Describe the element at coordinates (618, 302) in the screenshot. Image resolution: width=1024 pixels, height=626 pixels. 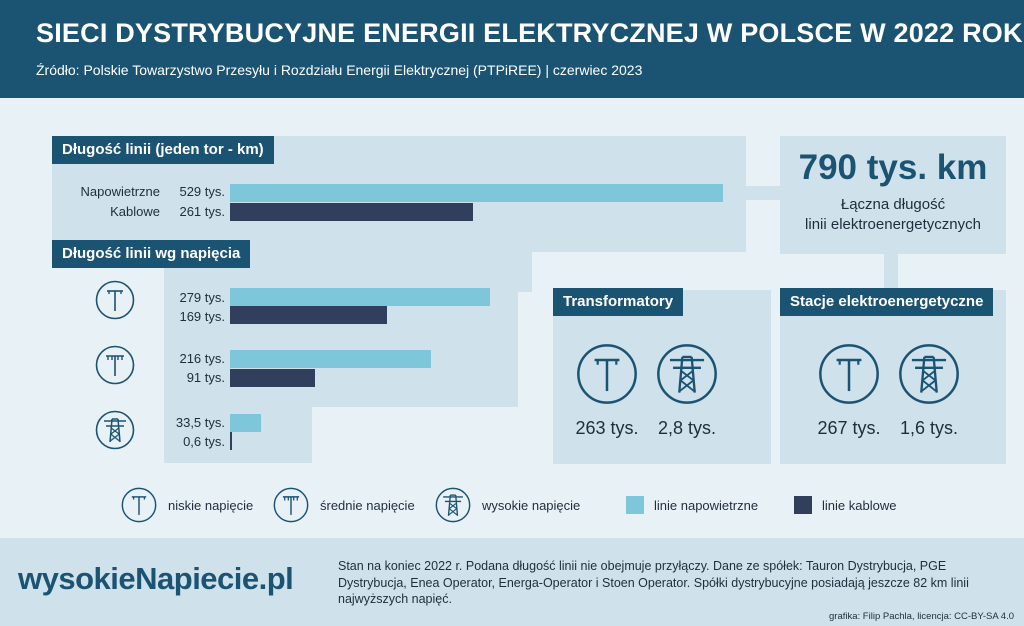
I see `transformers-label: Transformatory` at that location.